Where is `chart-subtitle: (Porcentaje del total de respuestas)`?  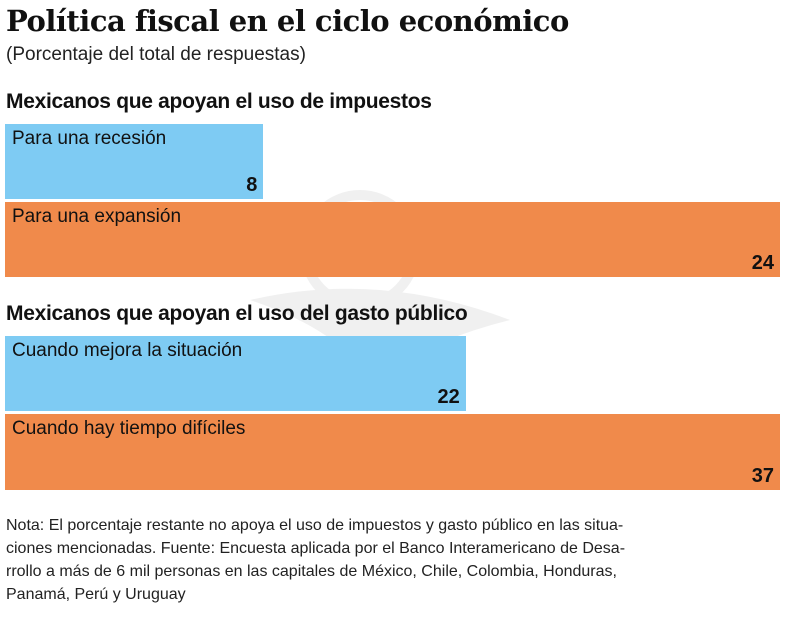
chart-subtitle: (Porcentaje del total de respuestas) is located at coordinates (156, 54).